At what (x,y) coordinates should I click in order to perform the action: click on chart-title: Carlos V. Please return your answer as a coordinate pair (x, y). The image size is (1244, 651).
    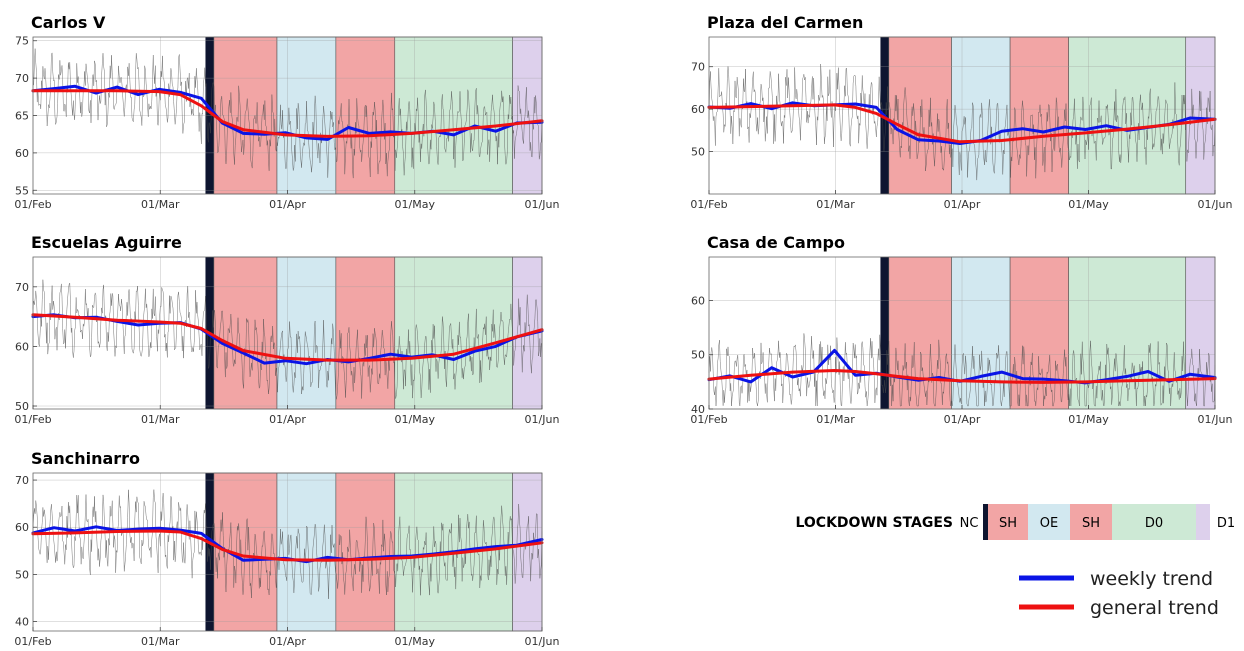
    Looking at the image, I should click on (68, 22).